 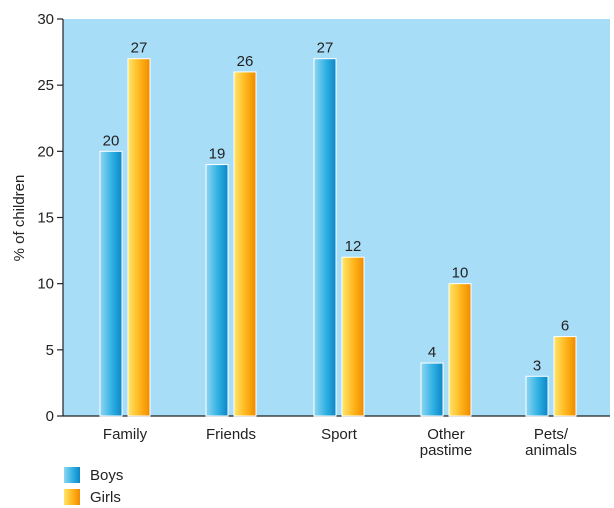 What do you see at coordinates (139, 48) in the screenshot?
I see `value-label-girls: 27` at bounding box center [139, 48].